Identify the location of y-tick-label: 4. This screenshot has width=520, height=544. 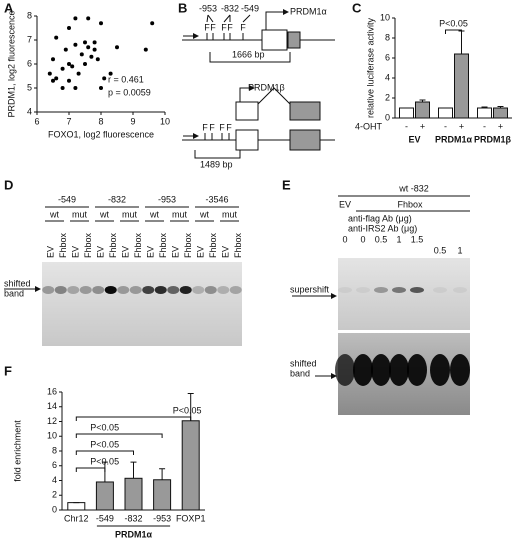
(54, 480).